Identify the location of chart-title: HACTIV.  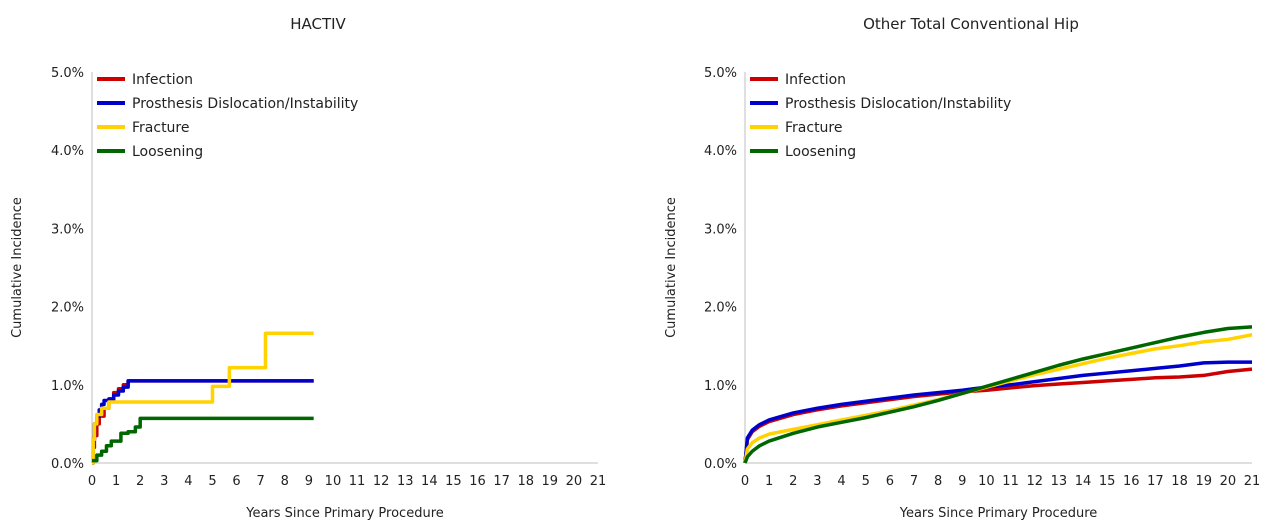
(318, 24).